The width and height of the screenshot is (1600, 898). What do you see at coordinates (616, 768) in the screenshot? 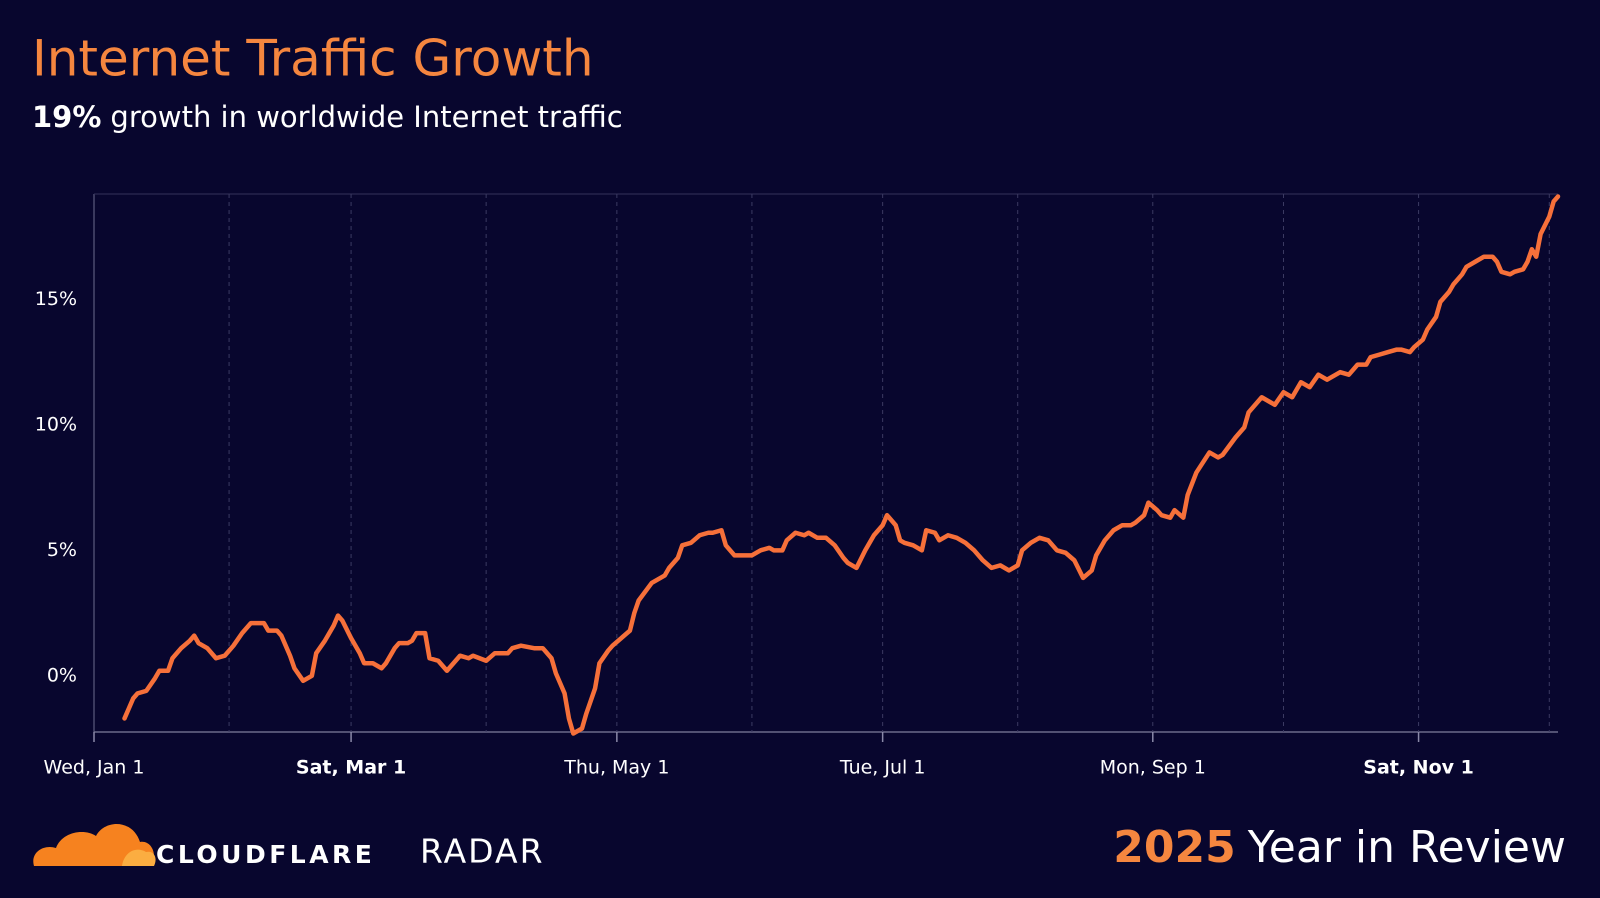
I see `x-tick-label: Thu, May 1` at bounding box center [616, 768].